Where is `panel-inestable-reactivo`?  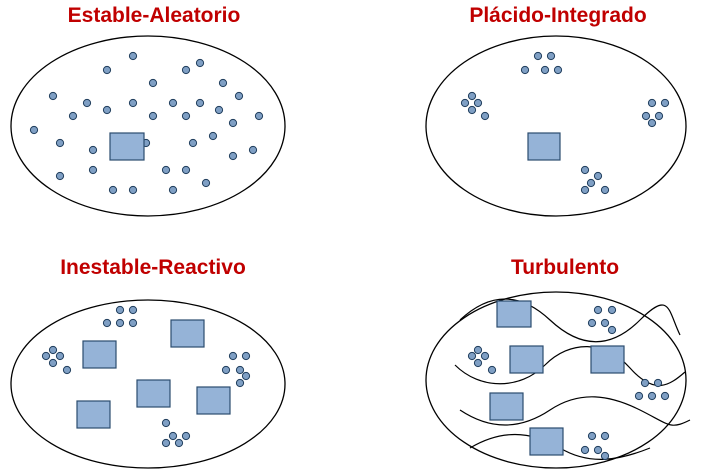
panel-inestable-reactivo is located at coordinates (148, 384).